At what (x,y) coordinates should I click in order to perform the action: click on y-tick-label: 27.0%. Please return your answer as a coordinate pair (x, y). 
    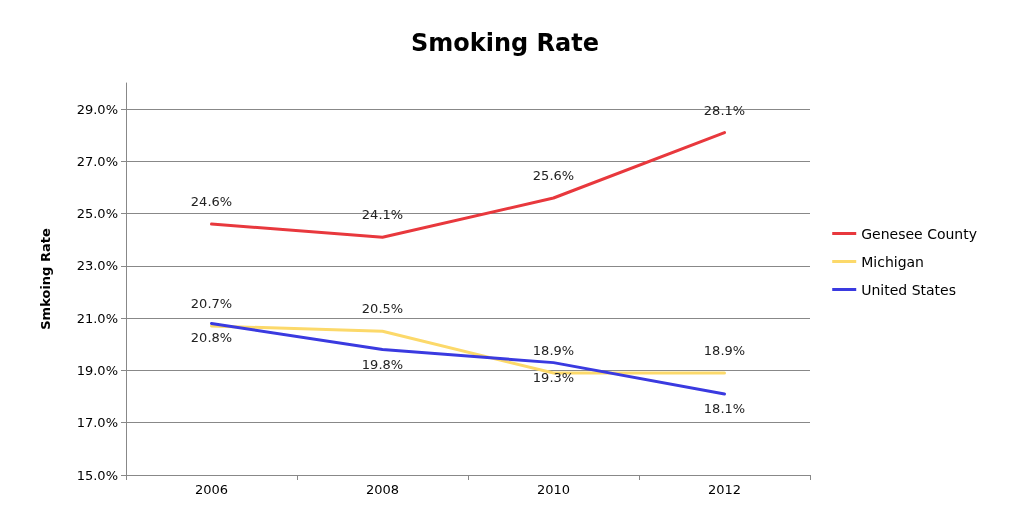
    Looking at the image, I should click on (97, 161).